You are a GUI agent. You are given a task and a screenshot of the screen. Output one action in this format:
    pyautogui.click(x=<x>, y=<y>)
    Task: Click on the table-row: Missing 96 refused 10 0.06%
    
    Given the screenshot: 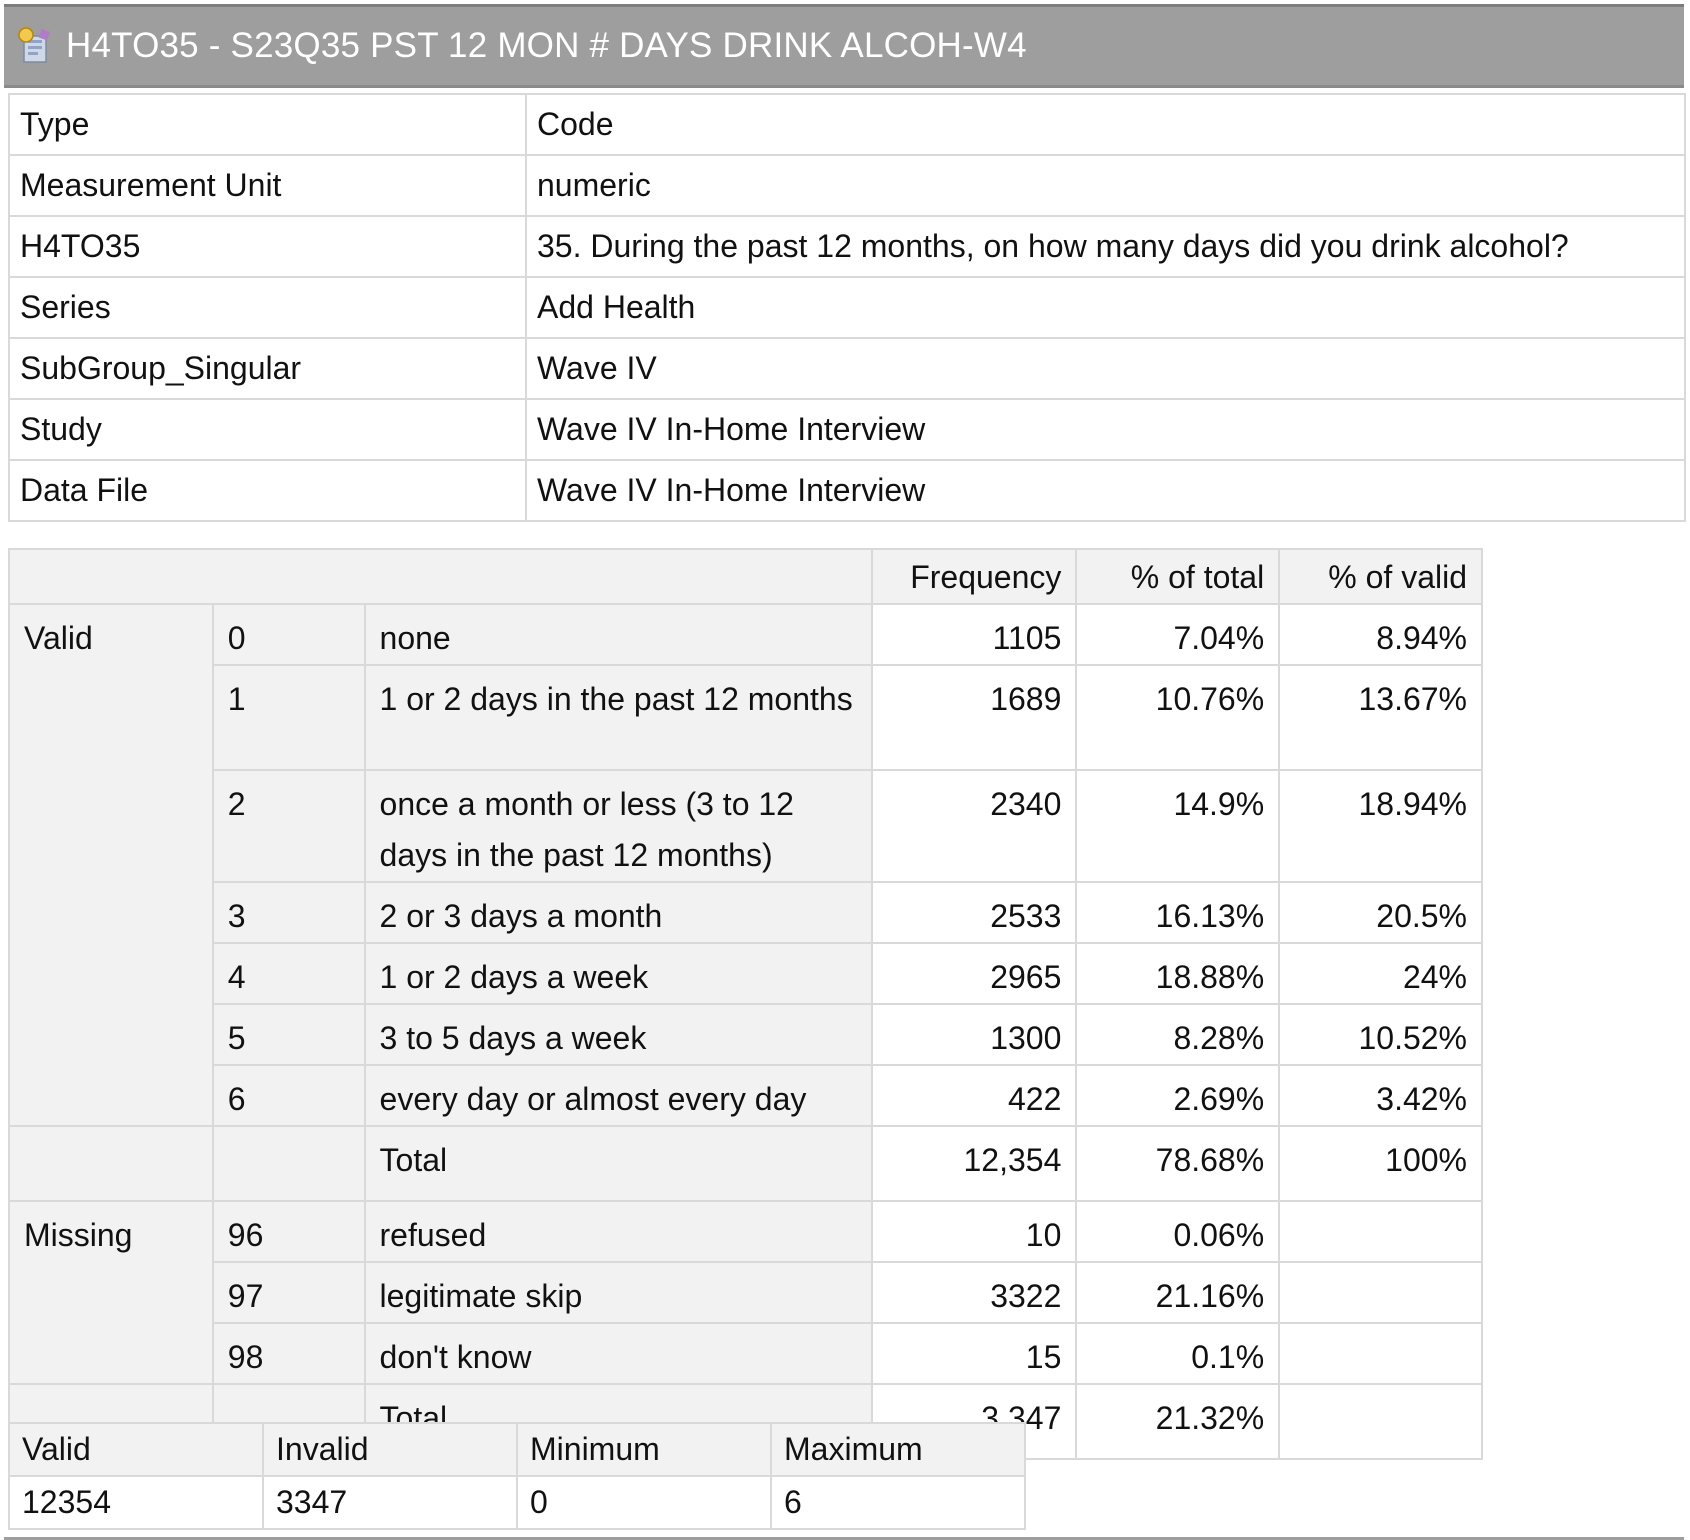 What is the action you would take?
    pyautogui.click(x=745, y=1292)
    